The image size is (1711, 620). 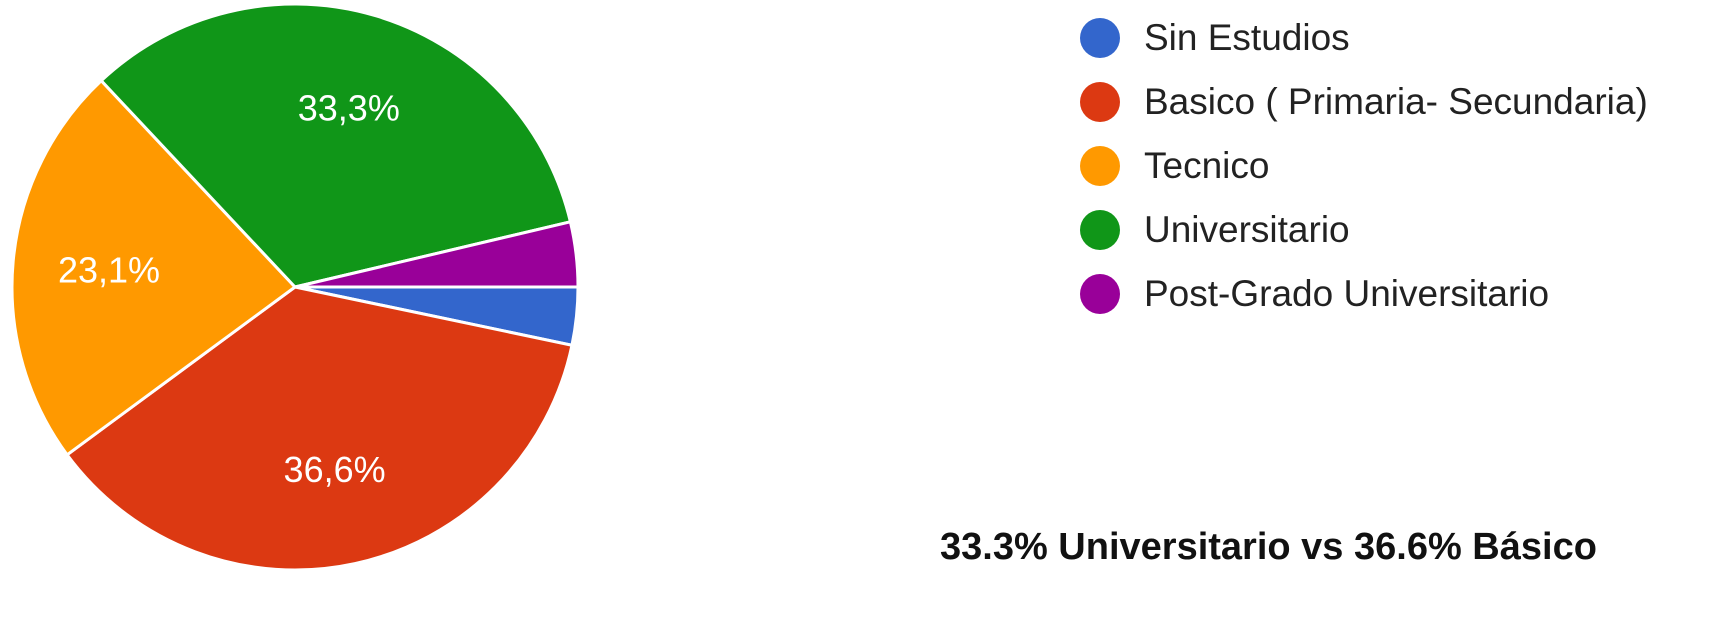 I want to click on legend-label-post-grado: Post-Grado Universitario, so click(x=1347, y=293).